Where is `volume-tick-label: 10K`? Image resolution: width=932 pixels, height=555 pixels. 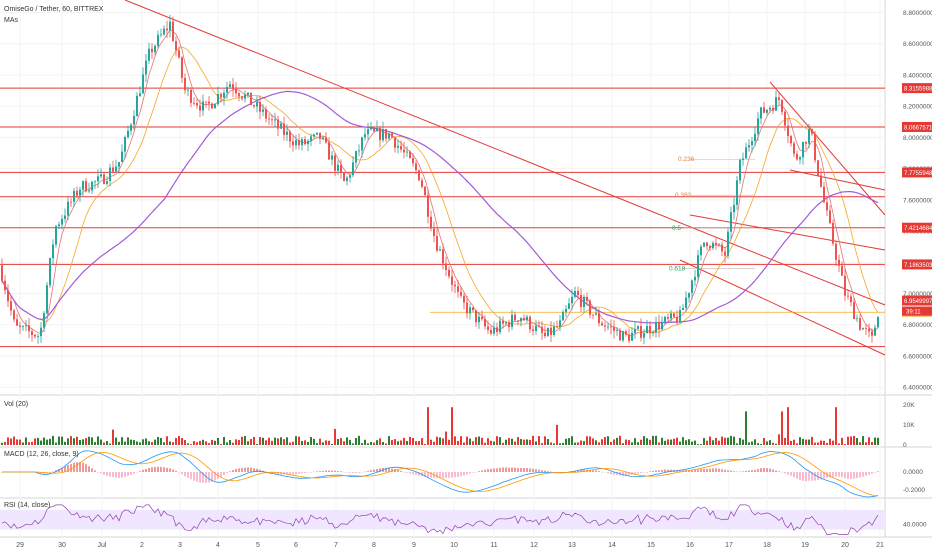 volume-tick-label: 10K is located at coordinates (909, 425).